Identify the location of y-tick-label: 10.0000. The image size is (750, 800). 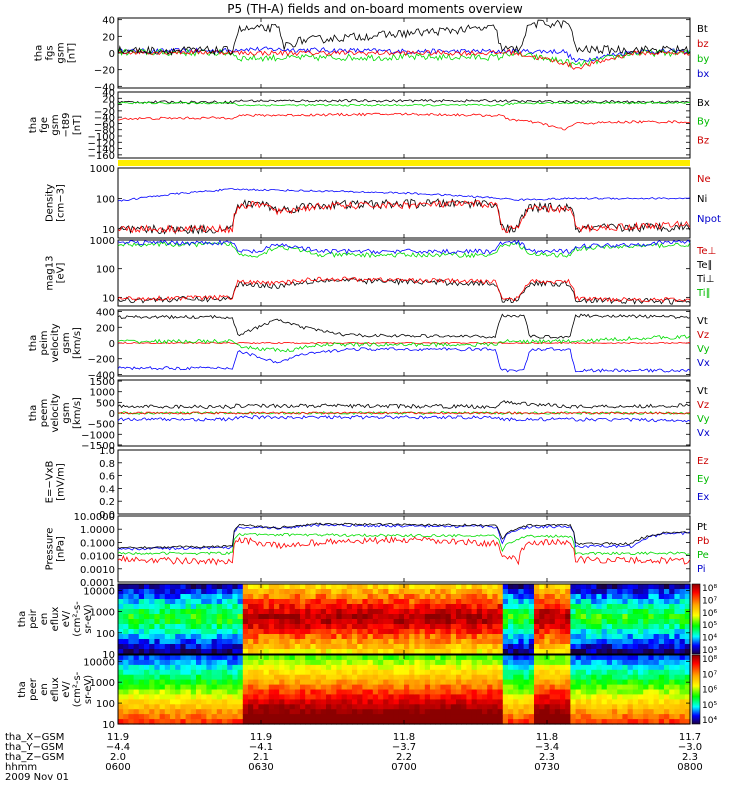
(94, 517).